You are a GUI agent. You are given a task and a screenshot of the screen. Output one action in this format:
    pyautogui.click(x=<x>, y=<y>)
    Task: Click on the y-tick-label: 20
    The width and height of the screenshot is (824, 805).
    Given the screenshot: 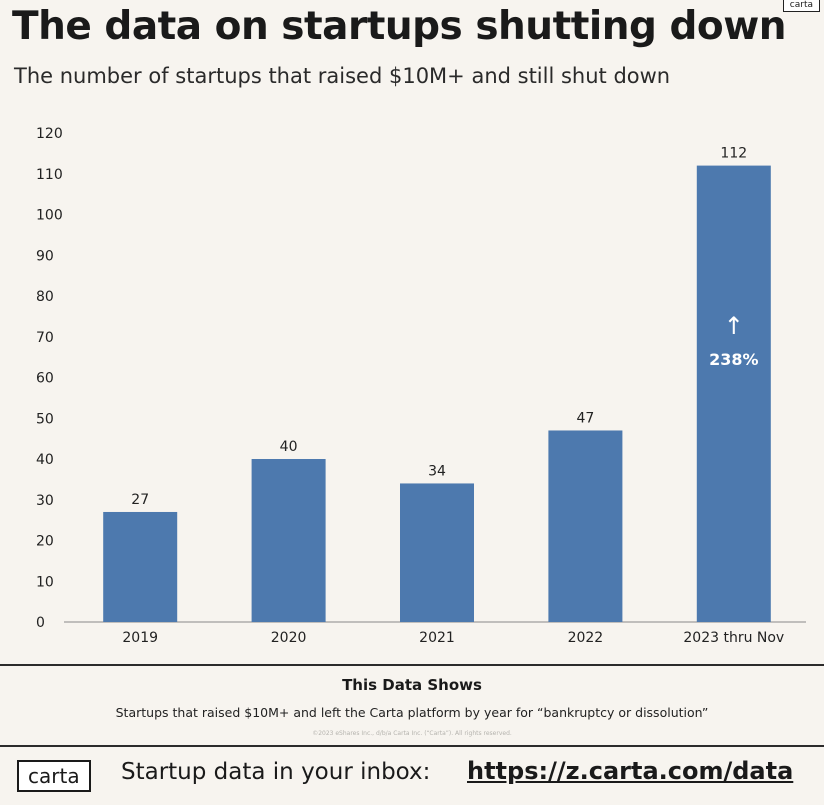 What is the action you would take?
    pyautogui.click(x=45, y=542)
    